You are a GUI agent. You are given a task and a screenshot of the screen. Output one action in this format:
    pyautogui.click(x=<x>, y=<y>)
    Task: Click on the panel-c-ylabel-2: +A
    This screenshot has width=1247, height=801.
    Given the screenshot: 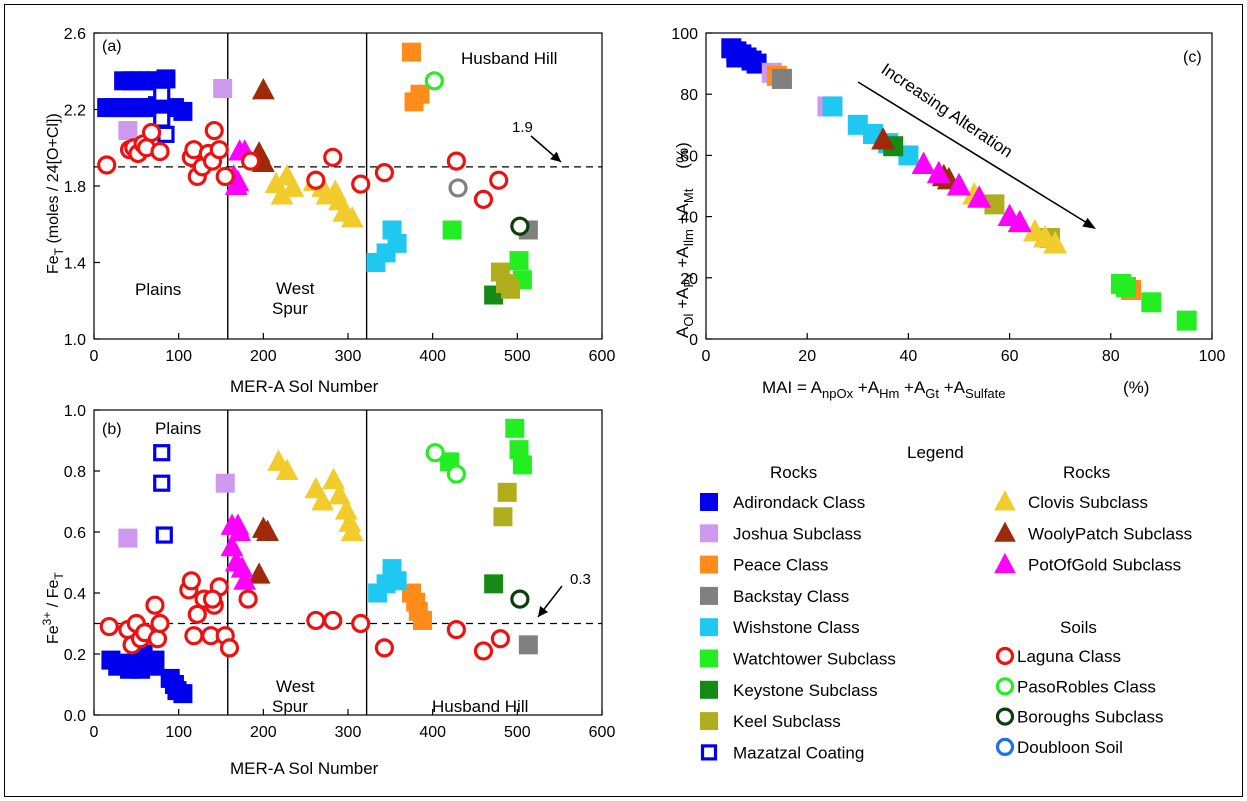 What is the action you would take?
    pyautogui.click(x=682, y=300)
    